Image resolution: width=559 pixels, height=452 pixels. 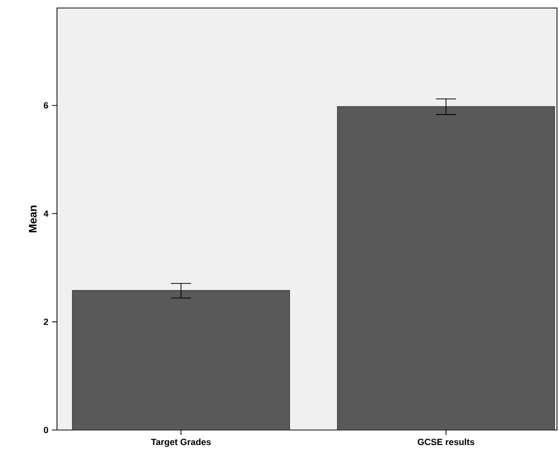 What do you see at coordinates (46, 213) in the screenshot?
I see `y-tick-label: 4` at bounding box center [46, 213].